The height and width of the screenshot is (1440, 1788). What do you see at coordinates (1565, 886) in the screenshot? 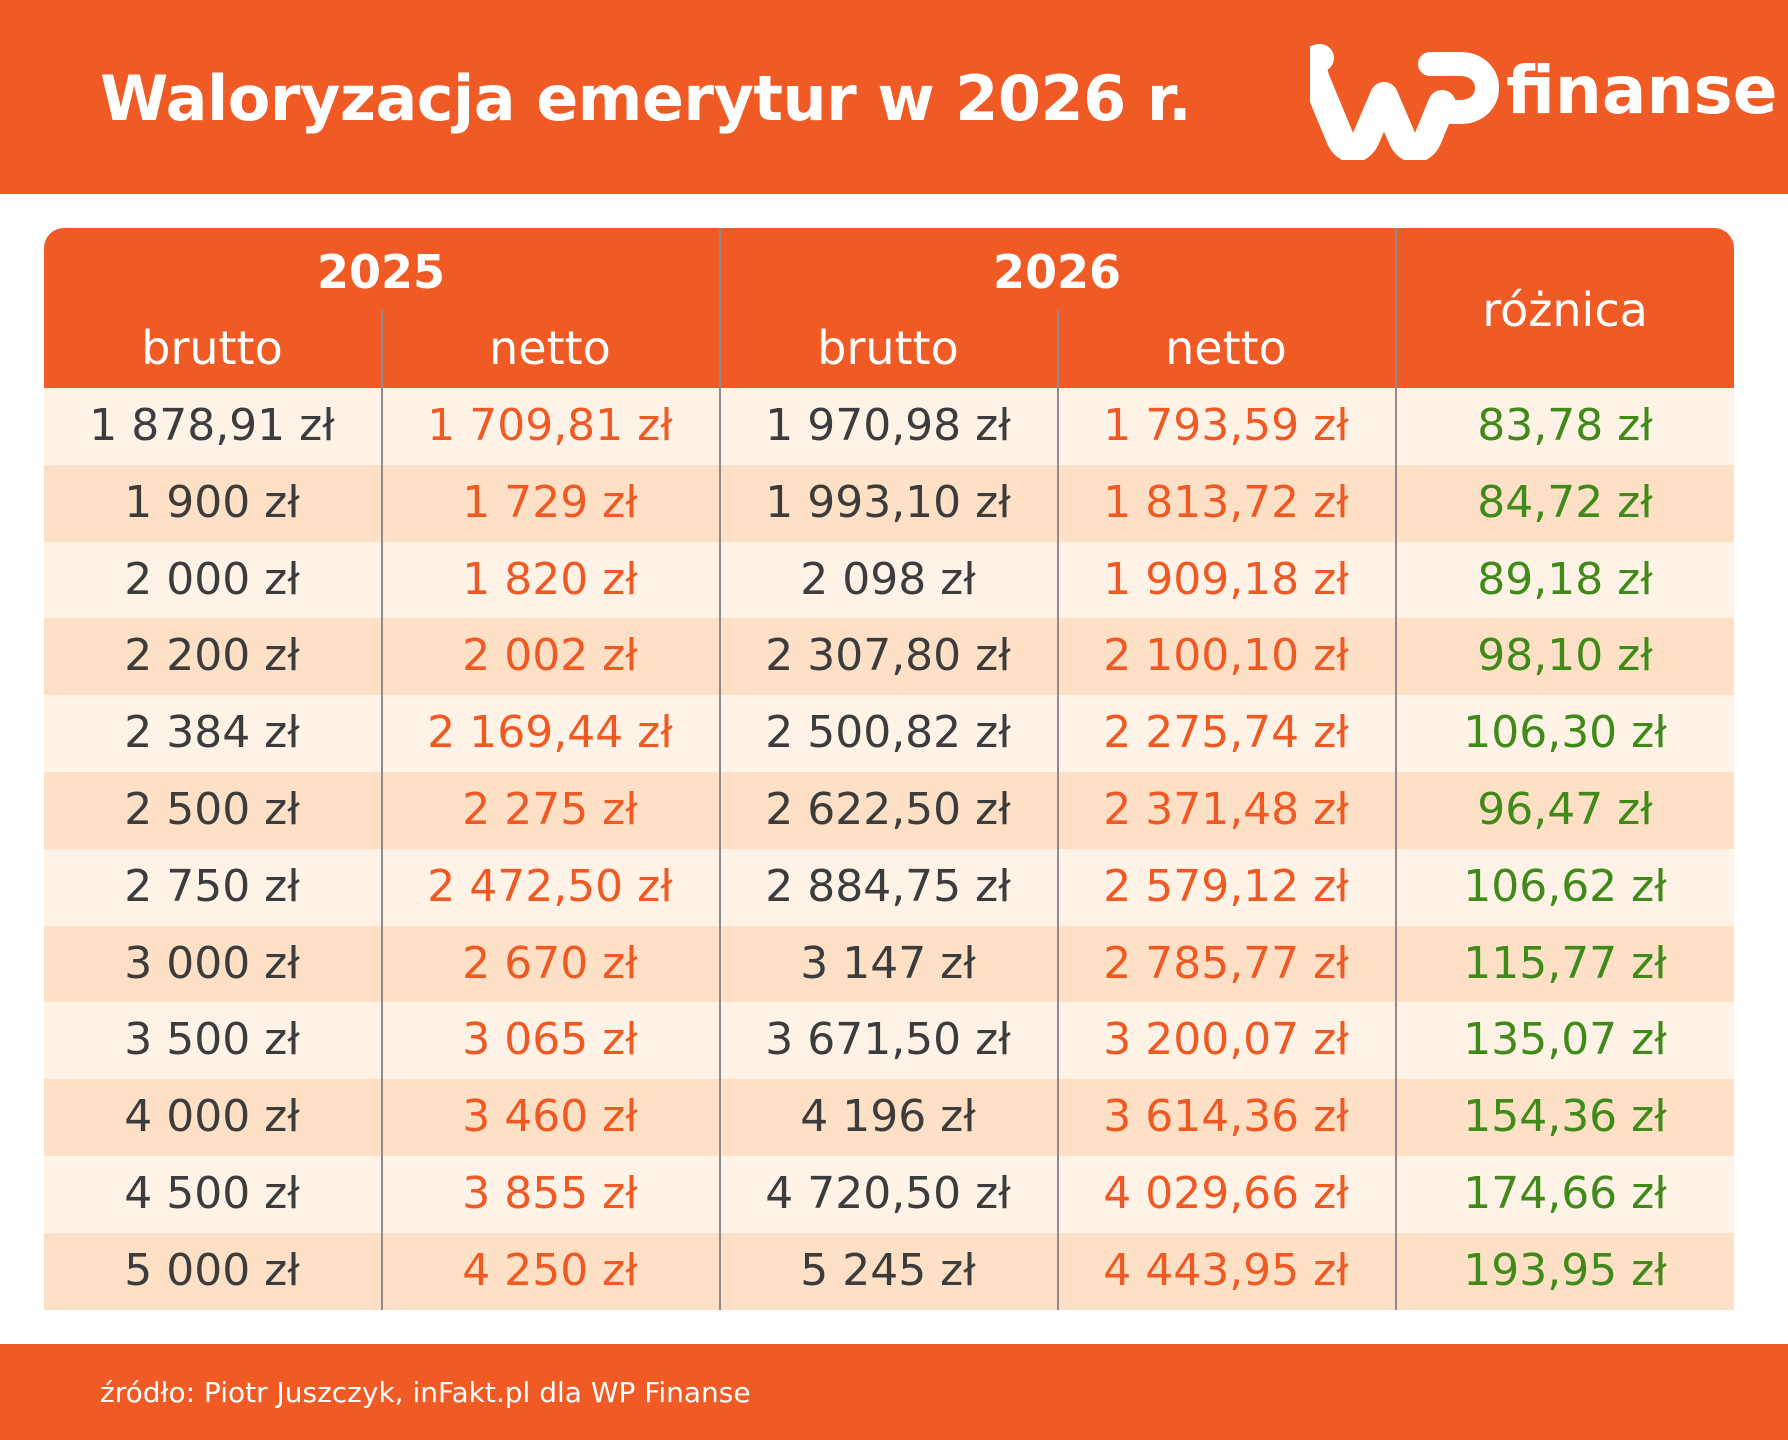
I see `cell-roznica: 106,62 zł` at bounding box center [1565, 886].